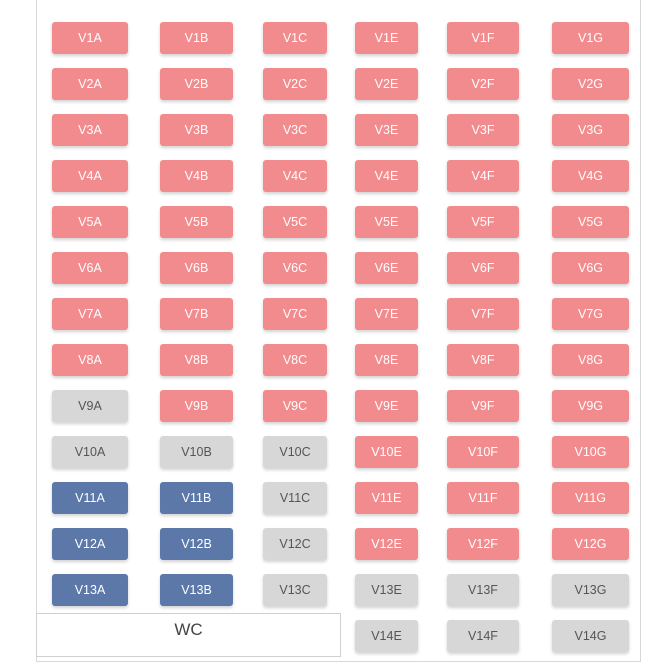  Describe the element at coordinates (295, 130) in the screenshot. I see `seat-v3c: V3C` at that location.